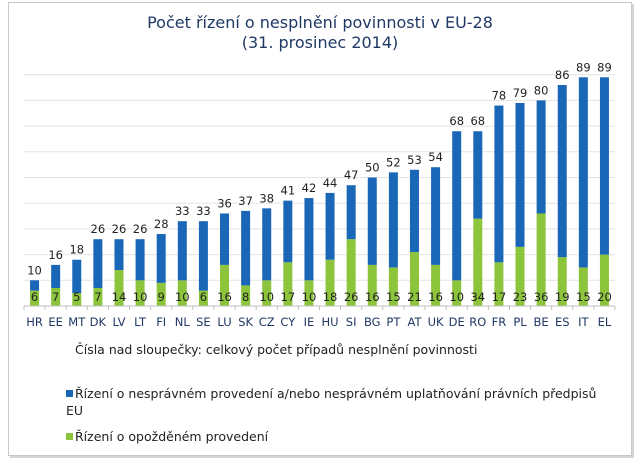 The image size is (640, 464). What do you see at coordinates (562, 75) in the screenshot?
I see `total-value-label: 86` at bounding box center [562, 75].